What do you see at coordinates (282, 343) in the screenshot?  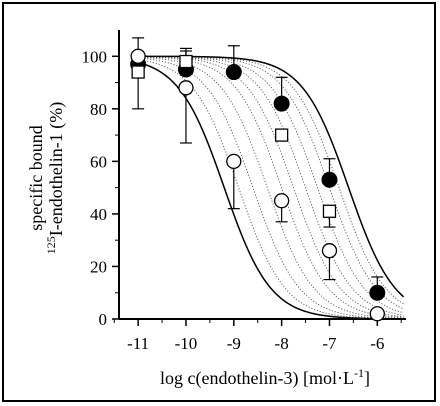 I see `x-tick-label: -8` at bounding box center [282, 343].